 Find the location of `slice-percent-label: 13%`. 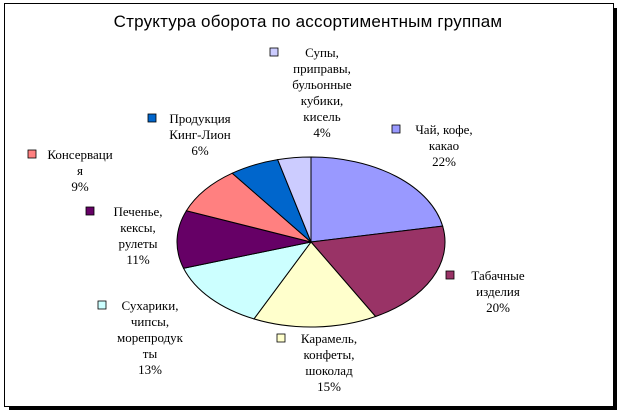

slice-percent-label: 13% is located at coordinates (150, 369).